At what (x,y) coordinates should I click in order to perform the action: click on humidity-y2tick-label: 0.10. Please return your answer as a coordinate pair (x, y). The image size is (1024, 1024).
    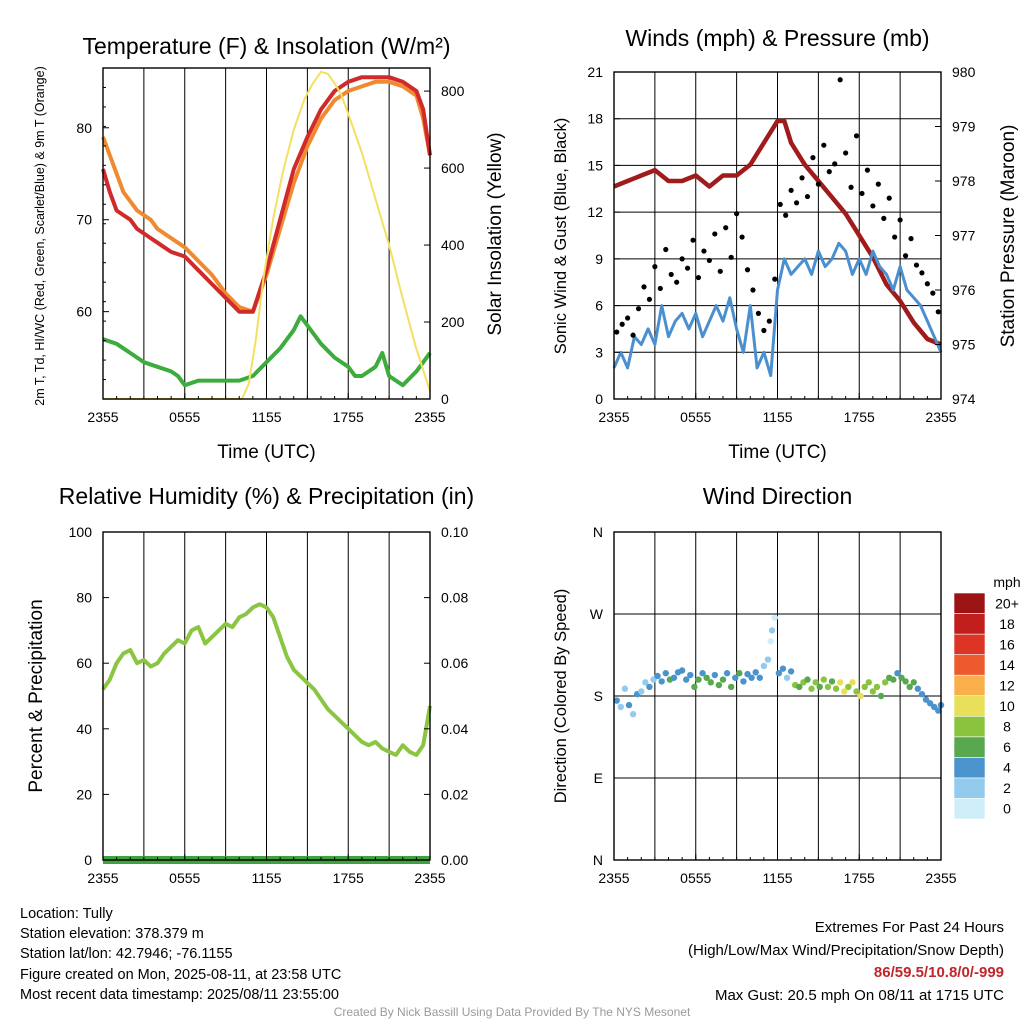
    Looking at the image, I should click on (454, 532).